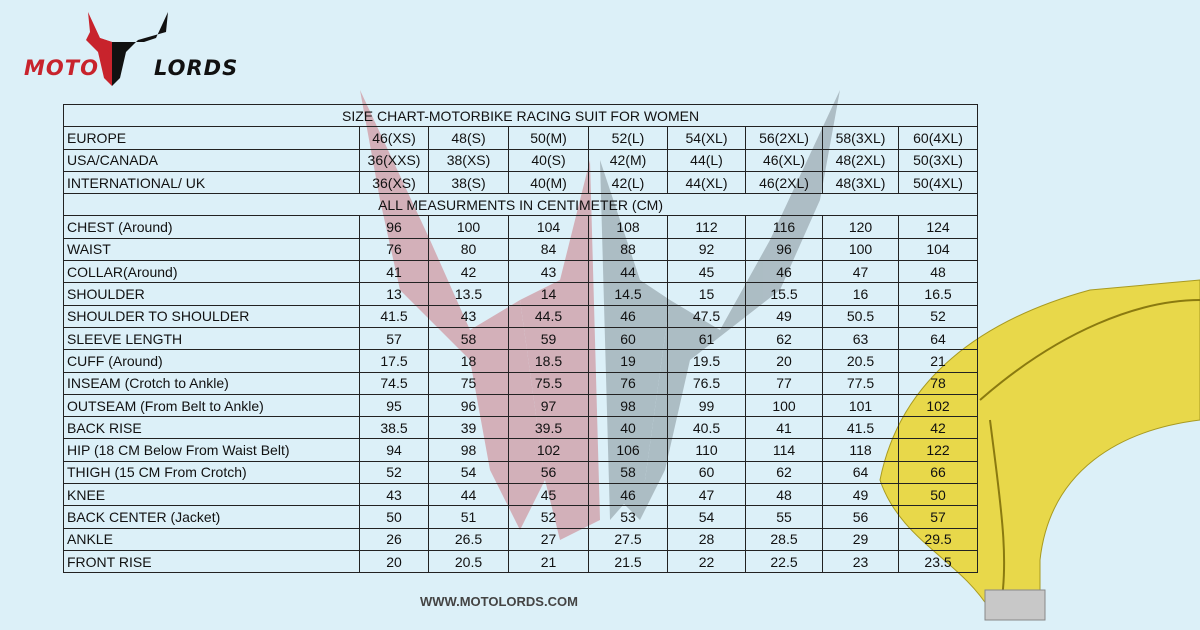 The image size is (1200, 630). What do you see at coordinates (706, 138) in the screenshot?
I see `table-cell: 54(XL)` at bounding box center [706, 138].